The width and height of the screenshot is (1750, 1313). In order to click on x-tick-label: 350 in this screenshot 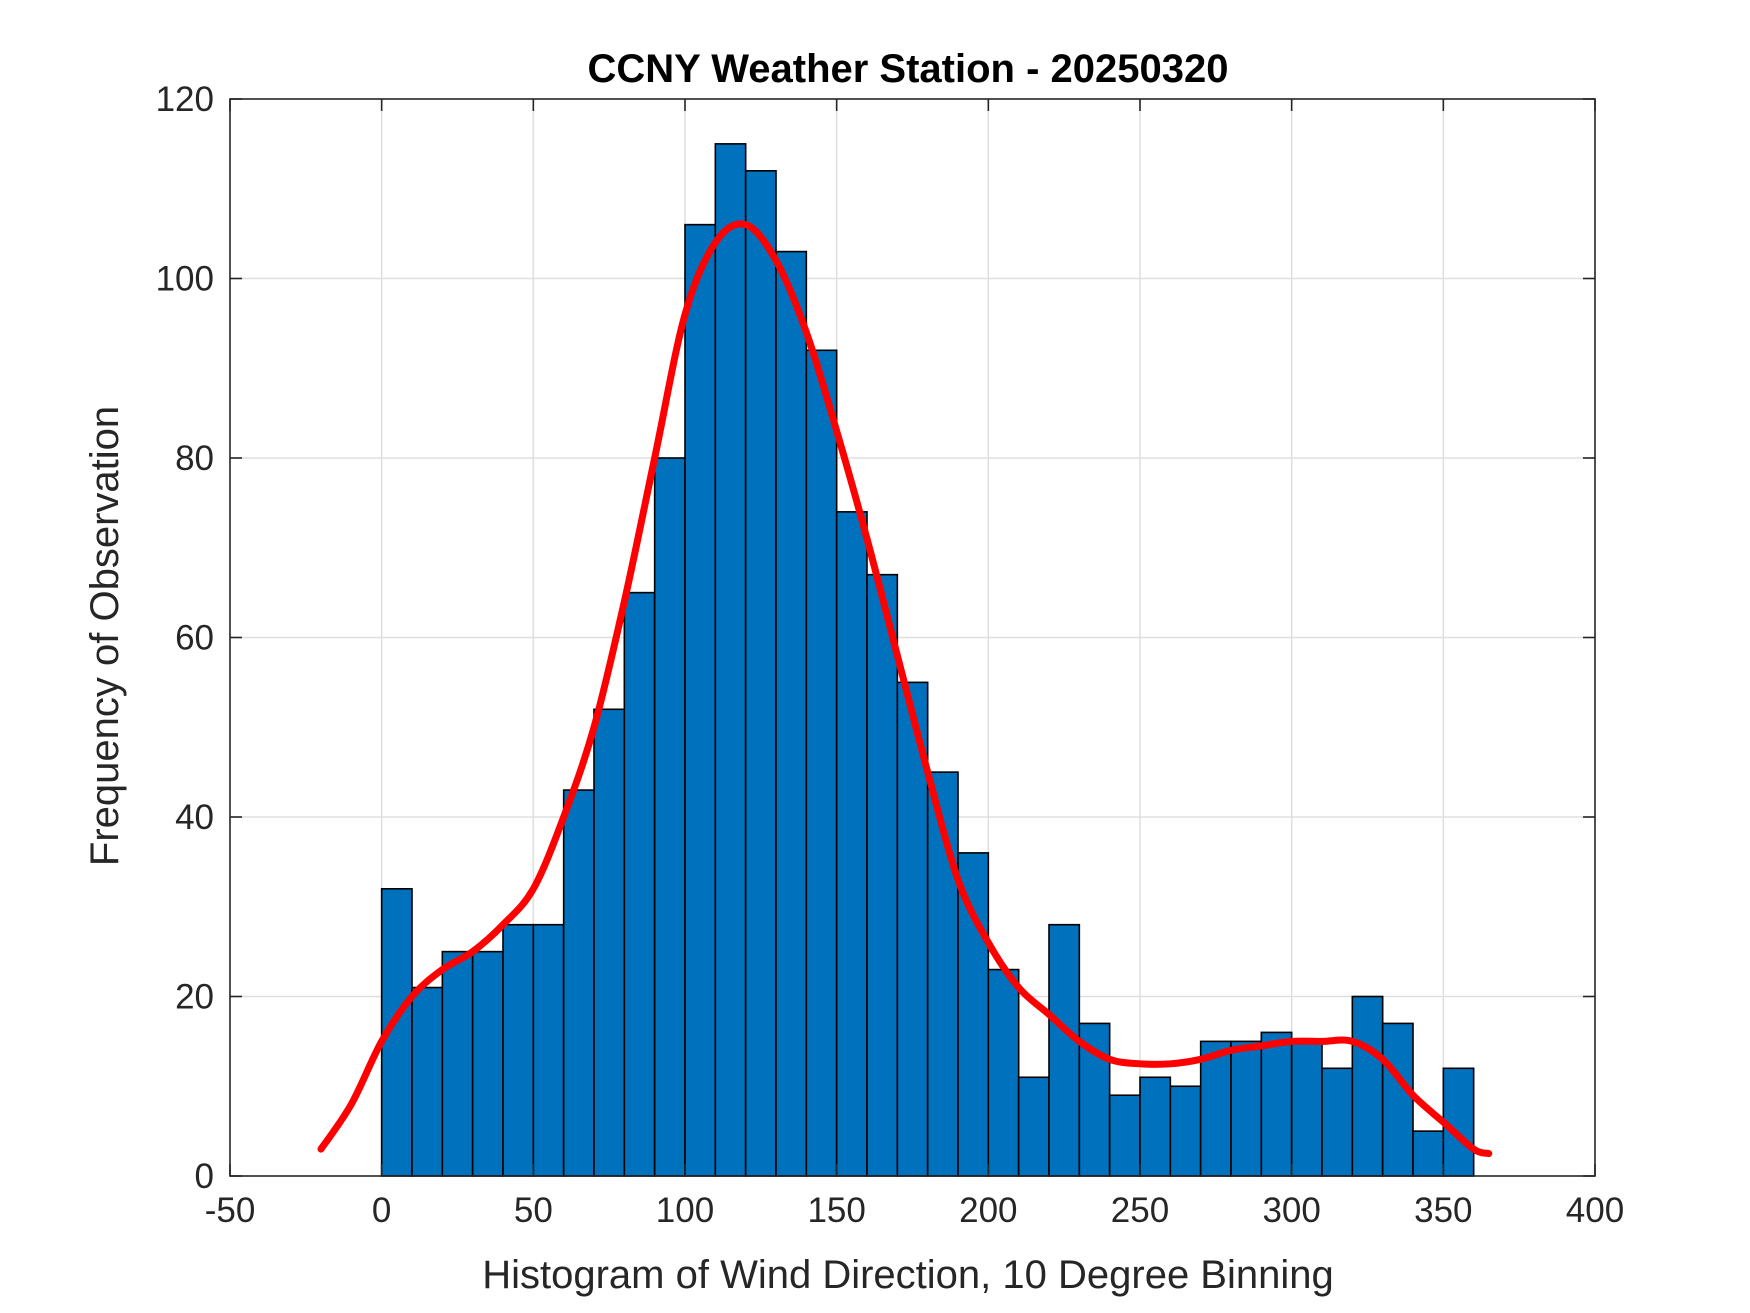, I will do `click(1443, 1210)`.